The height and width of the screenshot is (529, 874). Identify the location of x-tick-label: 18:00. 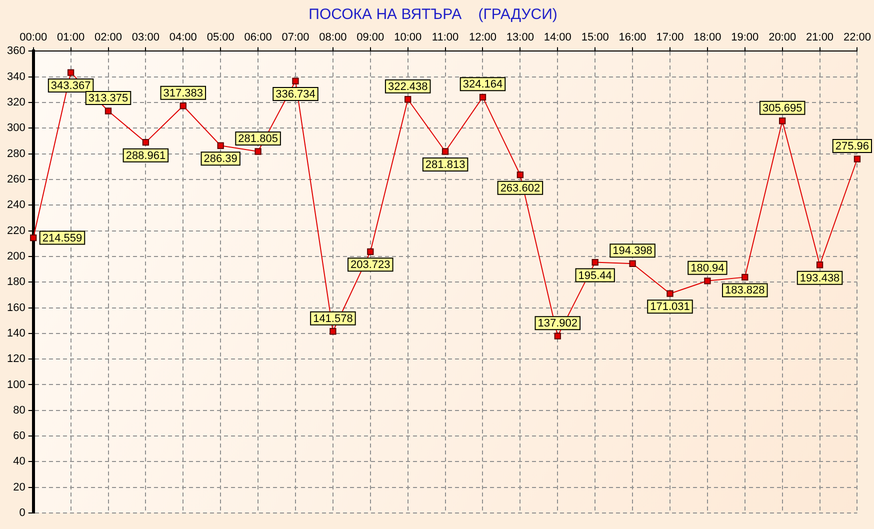
(708, 38).